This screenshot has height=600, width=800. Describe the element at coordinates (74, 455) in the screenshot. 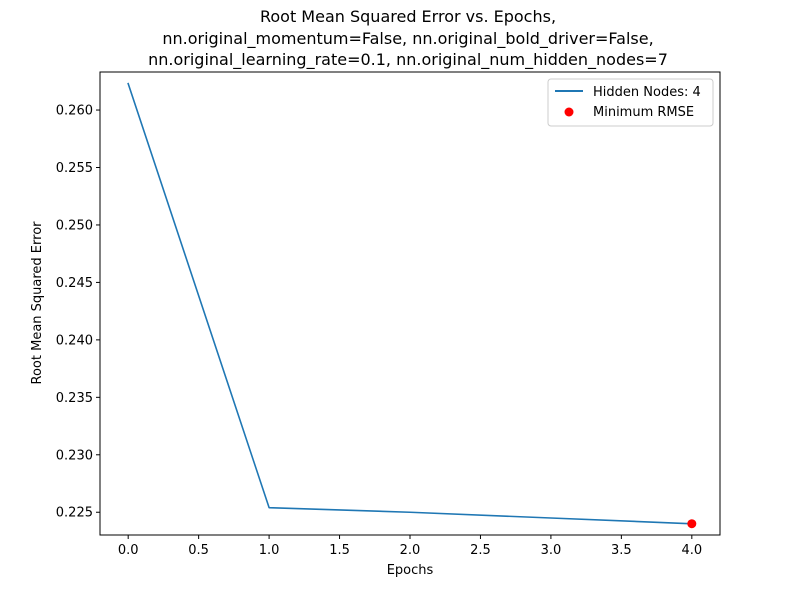

I see `y-tick-label: 0.230` at that location.